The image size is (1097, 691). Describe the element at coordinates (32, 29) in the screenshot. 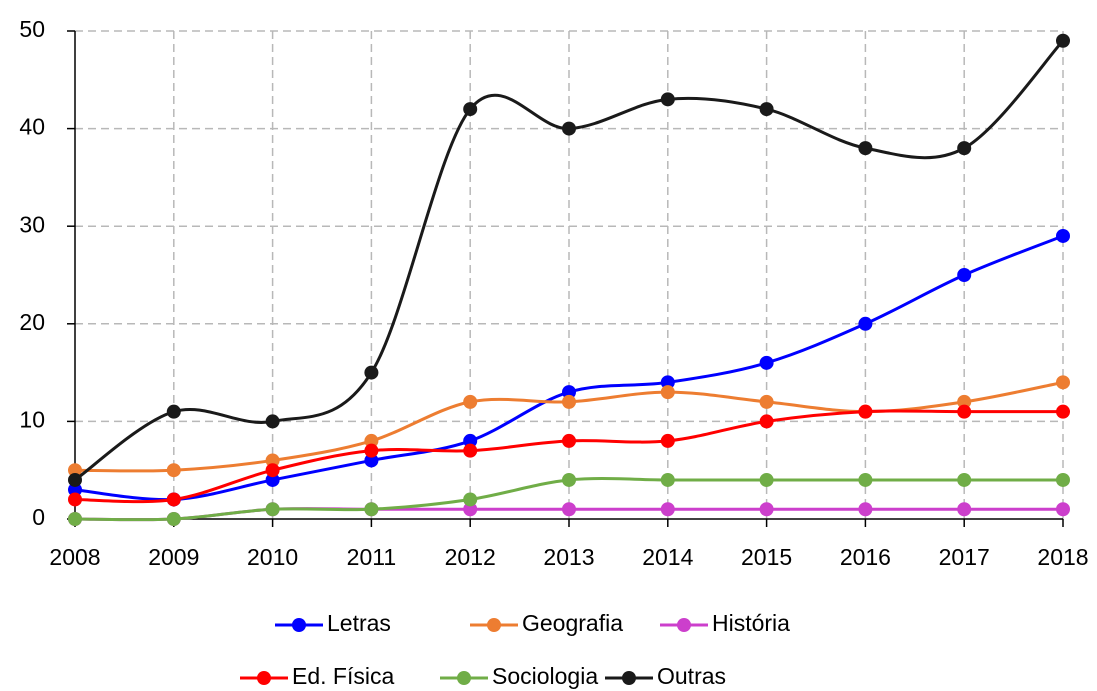

I see `y-tick-label: 50` at that location.